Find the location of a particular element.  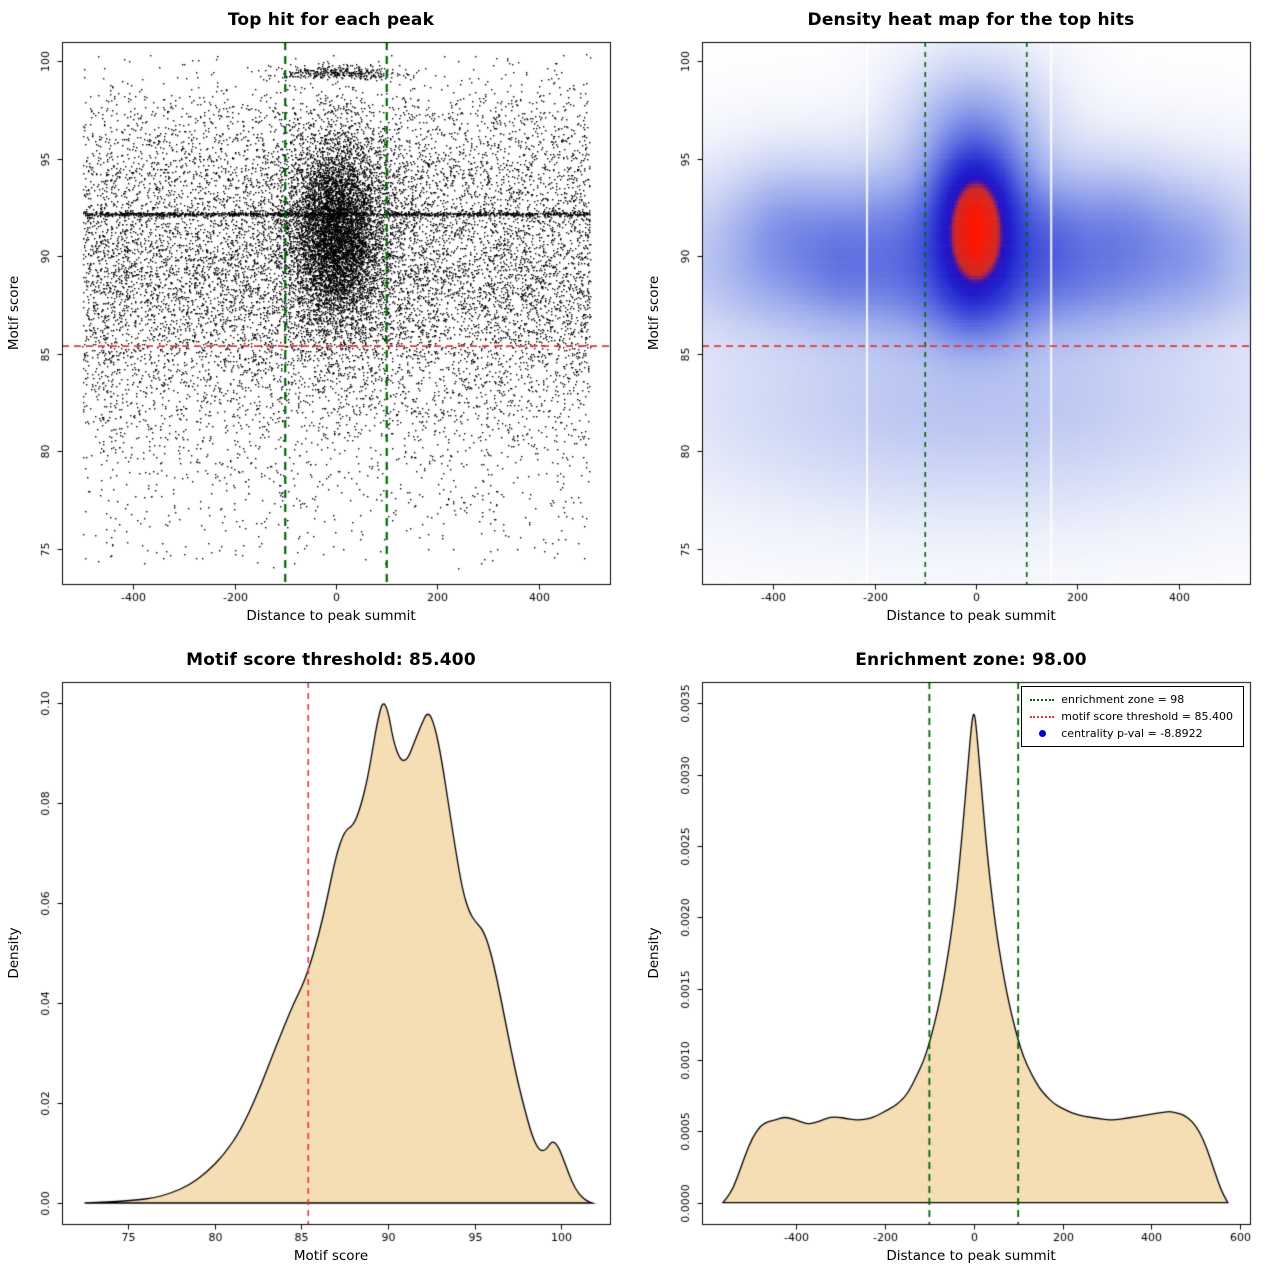

chart-title: Top hit for each peak is located at coordinates (331, 20).